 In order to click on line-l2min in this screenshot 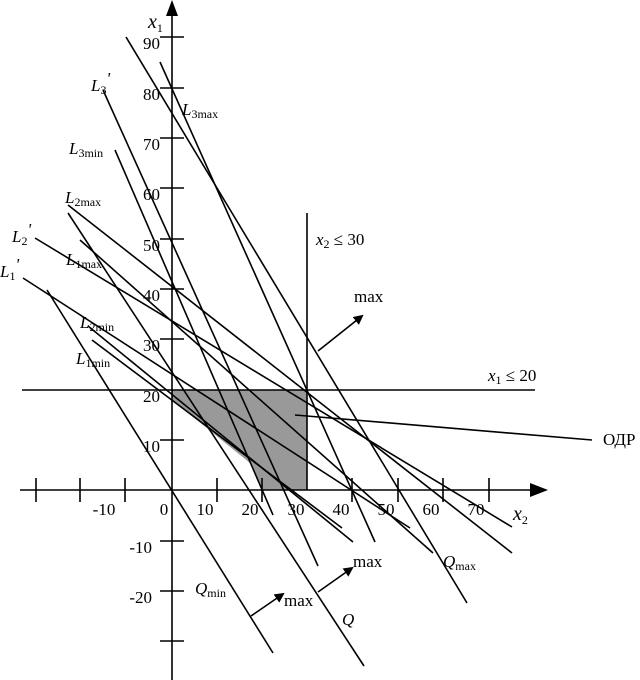, I will do `click(220, 434)`.